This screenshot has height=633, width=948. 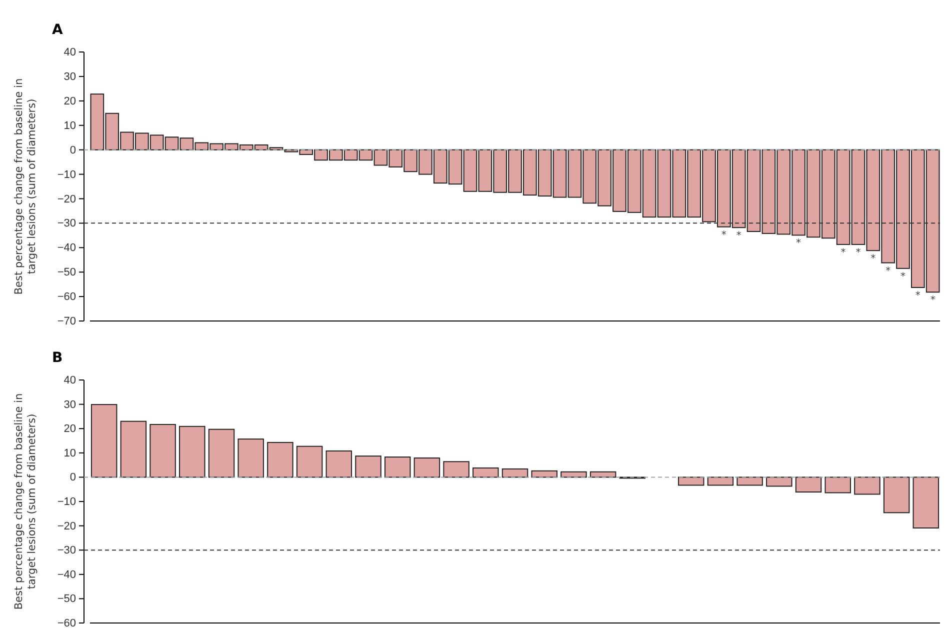 What do you see at coordinates (57, 358) in the screenshot?
I see `chart-title: B` at bounding box center [57, 358].